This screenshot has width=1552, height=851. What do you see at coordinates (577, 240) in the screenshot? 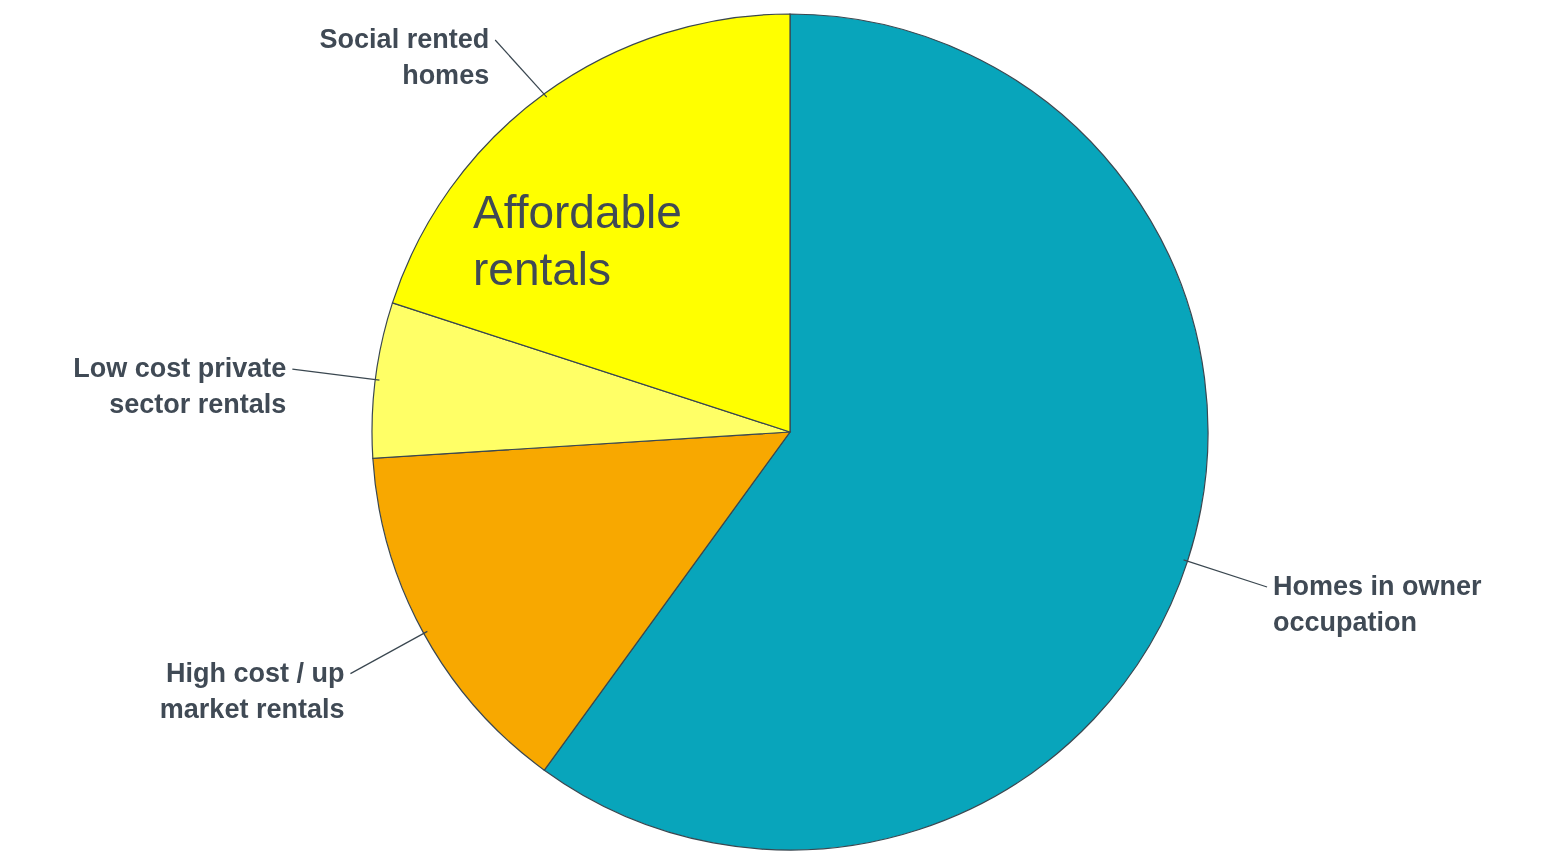
I see `text: Affordable rentals` at bounding box center [577, 240].